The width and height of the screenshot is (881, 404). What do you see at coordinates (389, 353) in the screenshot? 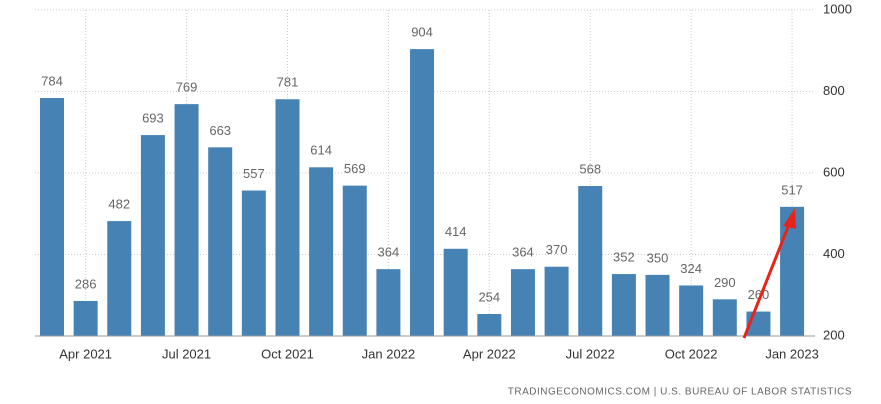
I see `x-tick-label: Jan 2022` at bounding box center [389, 353].